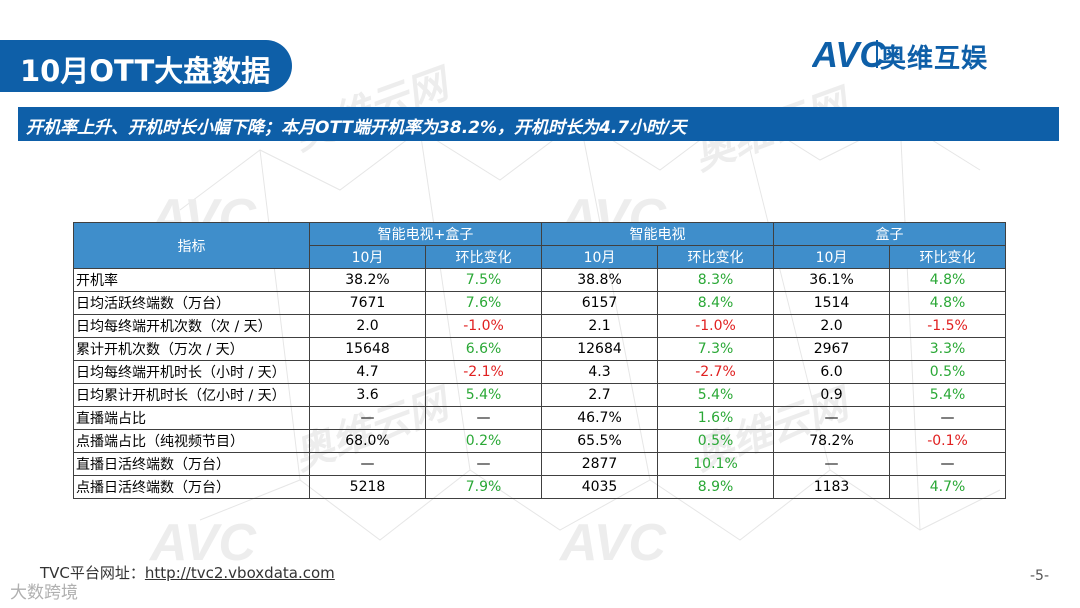 The height and width of the screenshot is (608, 1080). What do you see at coordinates (716, 303) in the screenshot?
I see `mom-change: 8.4%` at bounding box center [716, 303].